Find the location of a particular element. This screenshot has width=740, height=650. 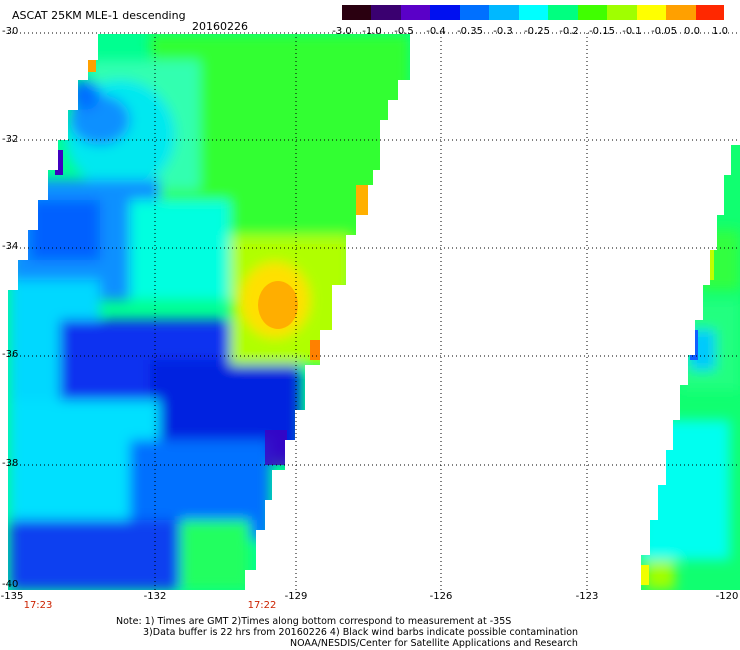

lat-label-32: -32 is located at coordinates (10, 139).